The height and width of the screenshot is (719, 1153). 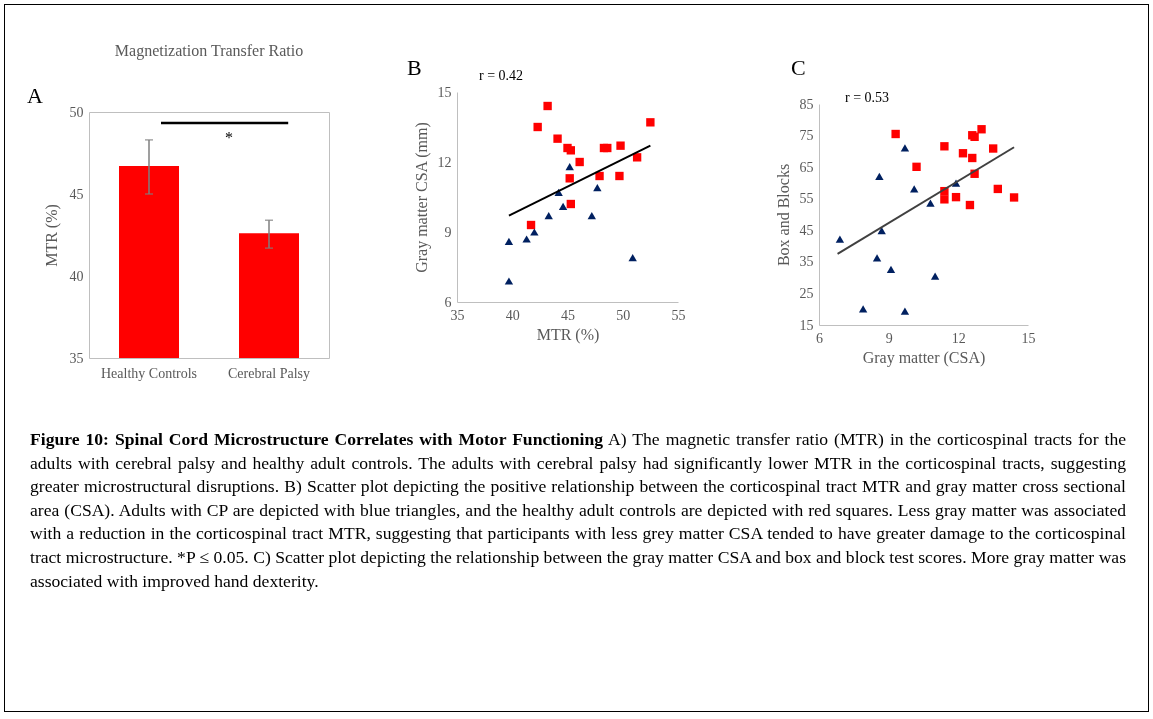 What do you see at coordinates (414, 67) in the screenshot?
I see `text: B` at bounding box center [414, 67].